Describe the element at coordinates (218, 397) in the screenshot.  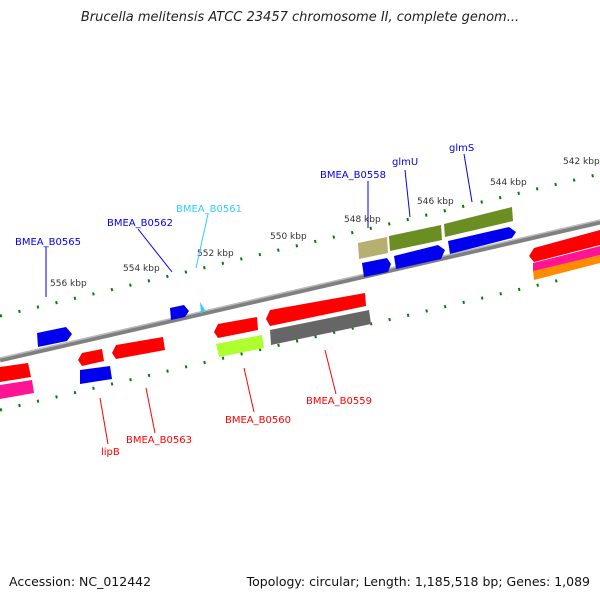
I see `reverse-label-lines` at that location.